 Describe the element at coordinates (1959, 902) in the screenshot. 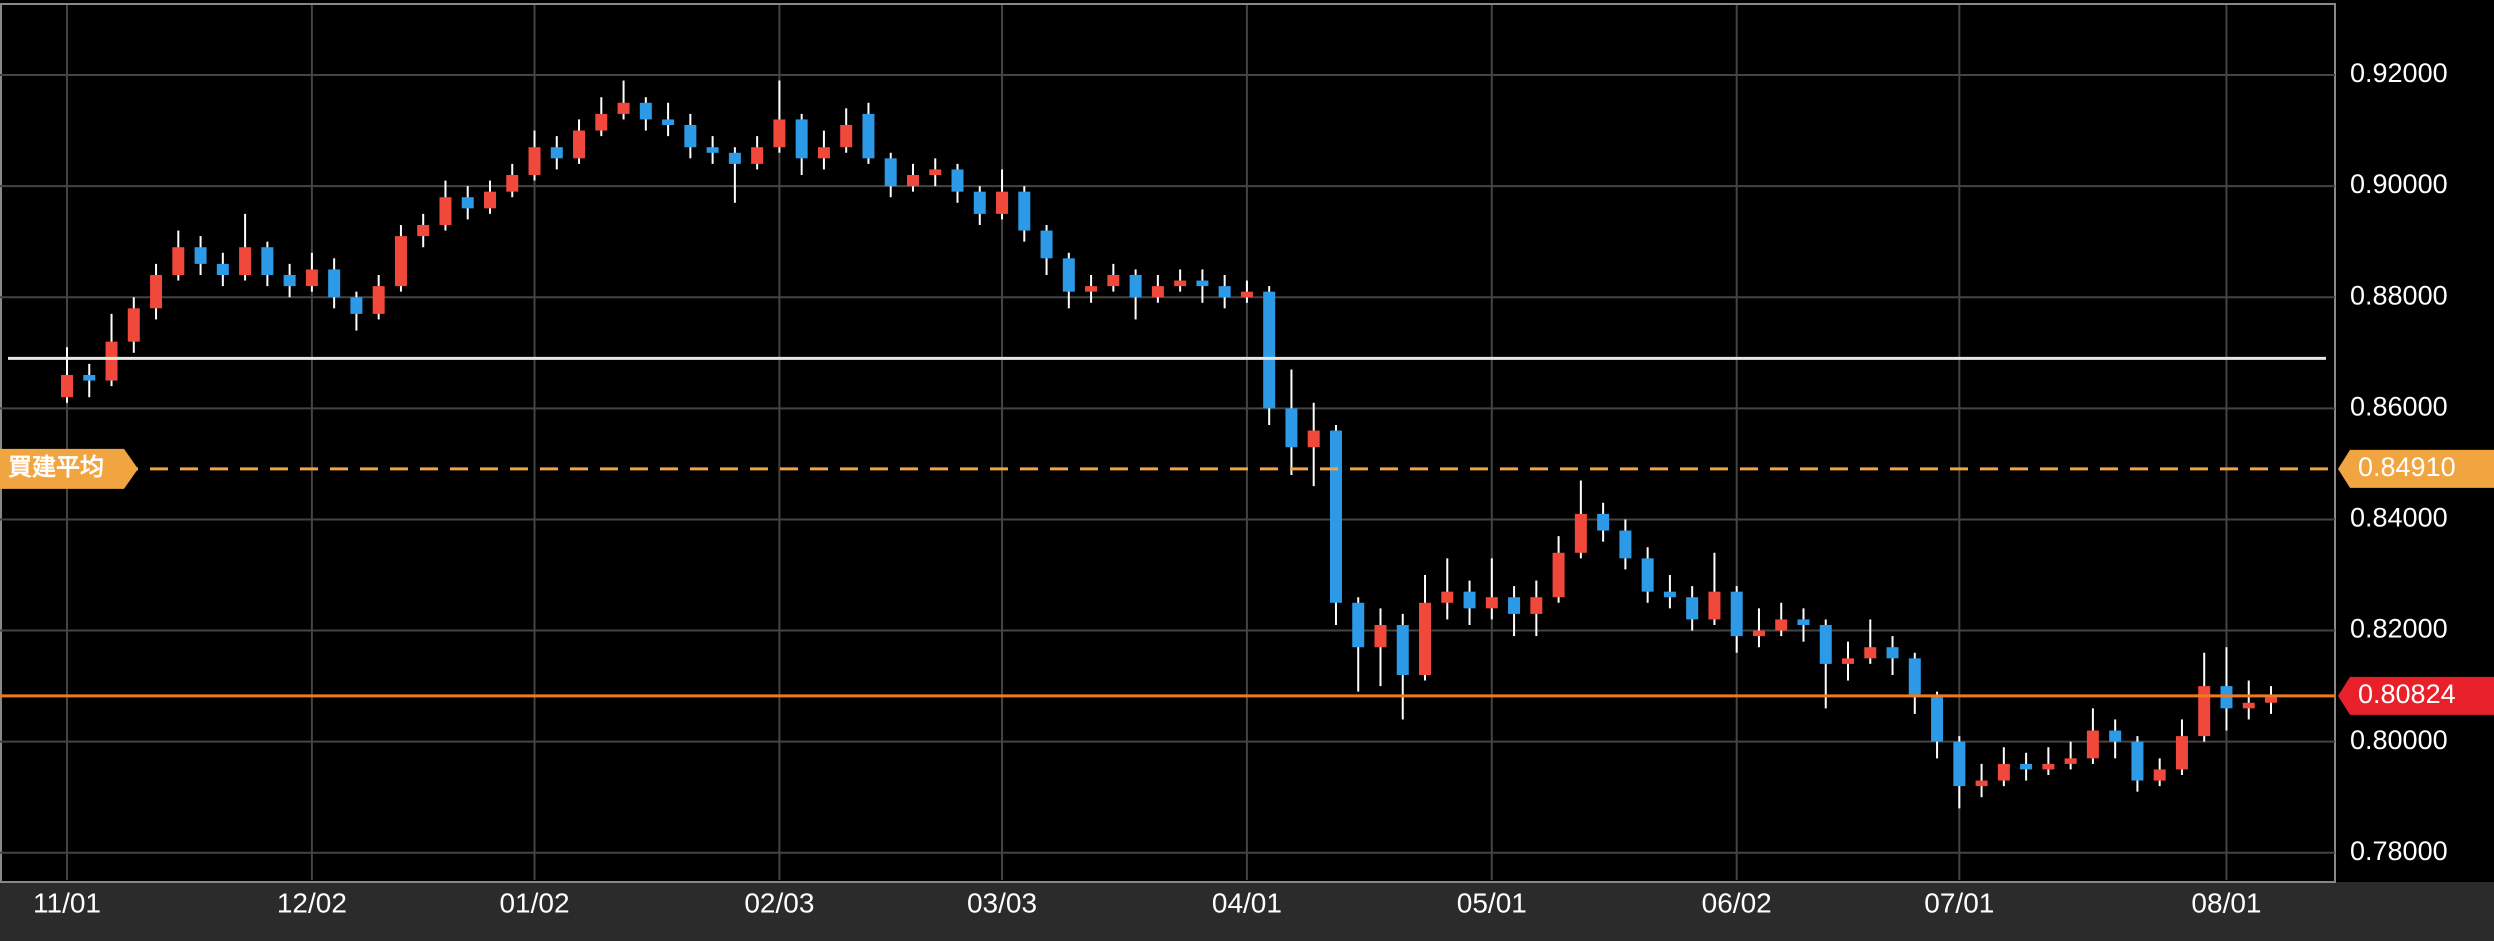

I see `x-tick-label: 07/01` at that location.